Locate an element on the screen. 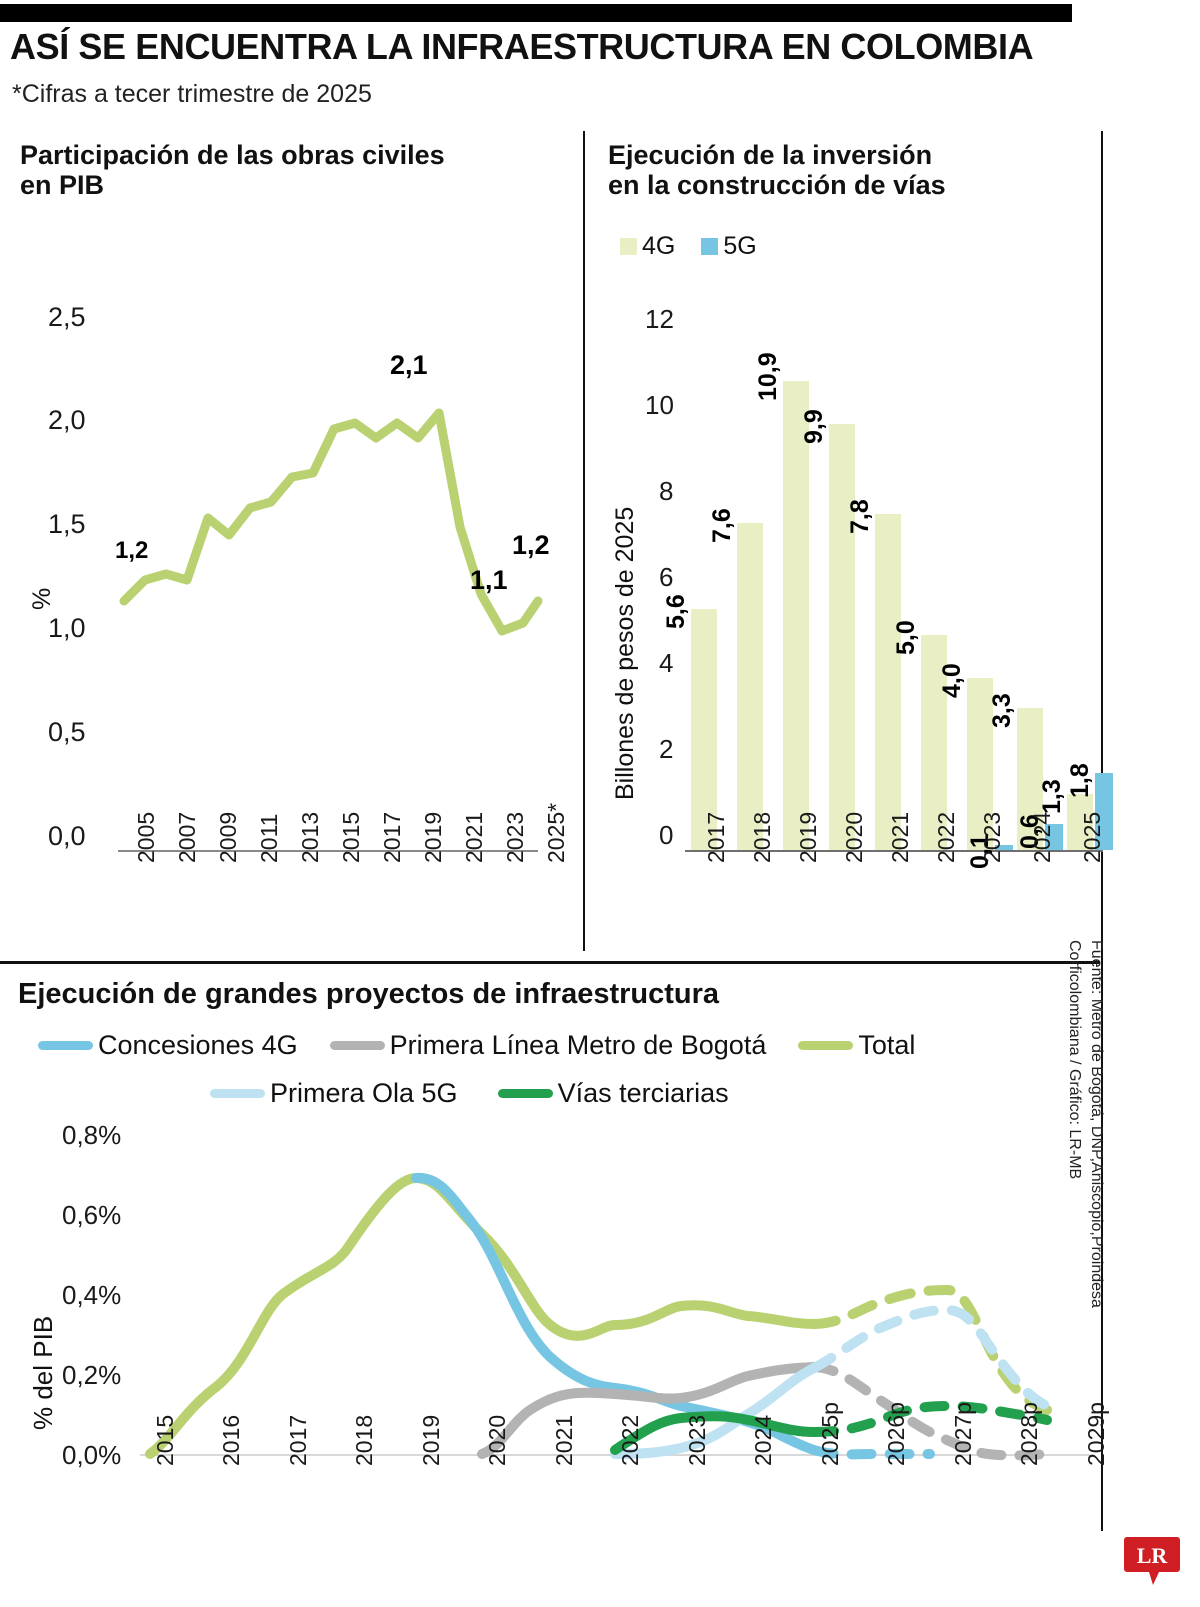 This screenshot has width=1200, height=1607. vertical-divider is located at coordinates (584, 541).